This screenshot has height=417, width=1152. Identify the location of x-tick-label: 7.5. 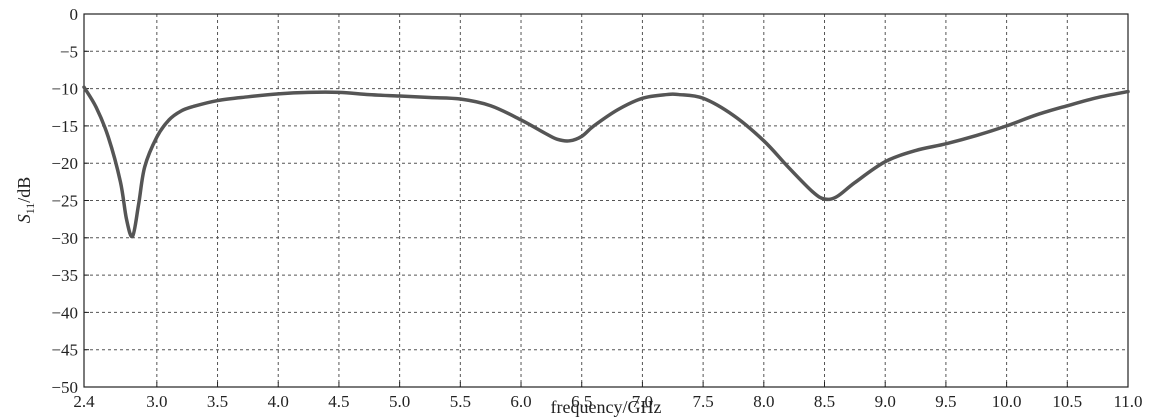
(702, 401).